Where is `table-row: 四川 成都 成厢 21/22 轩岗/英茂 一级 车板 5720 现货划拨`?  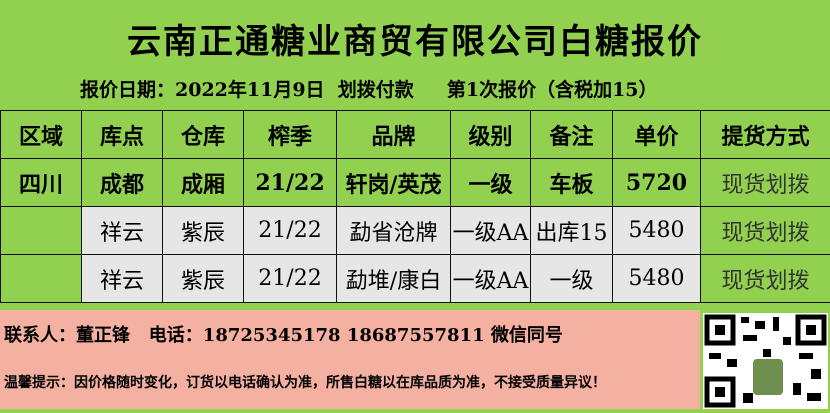
table-row: 四川 成都 成厢 21/22 轩岗/英茂 一级 车板 5720 现货划拨 is located at coordinates (415, 183).